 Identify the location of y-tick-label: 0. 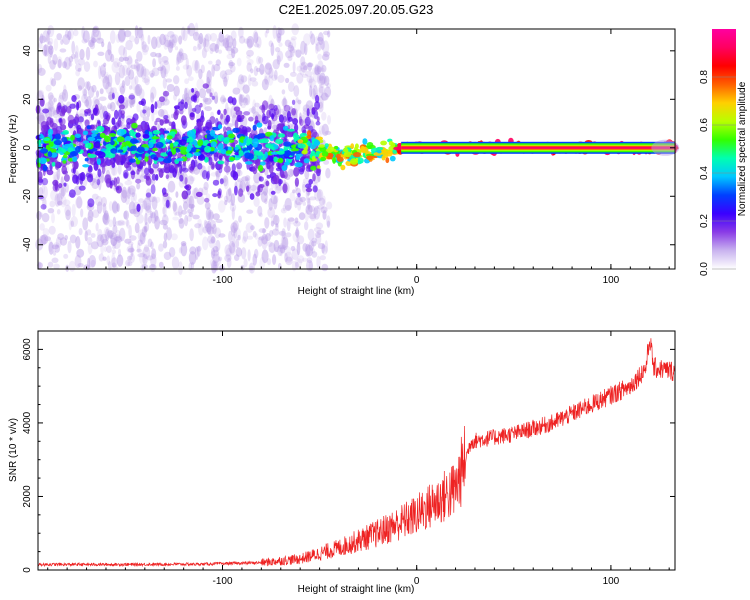
(27, 570).